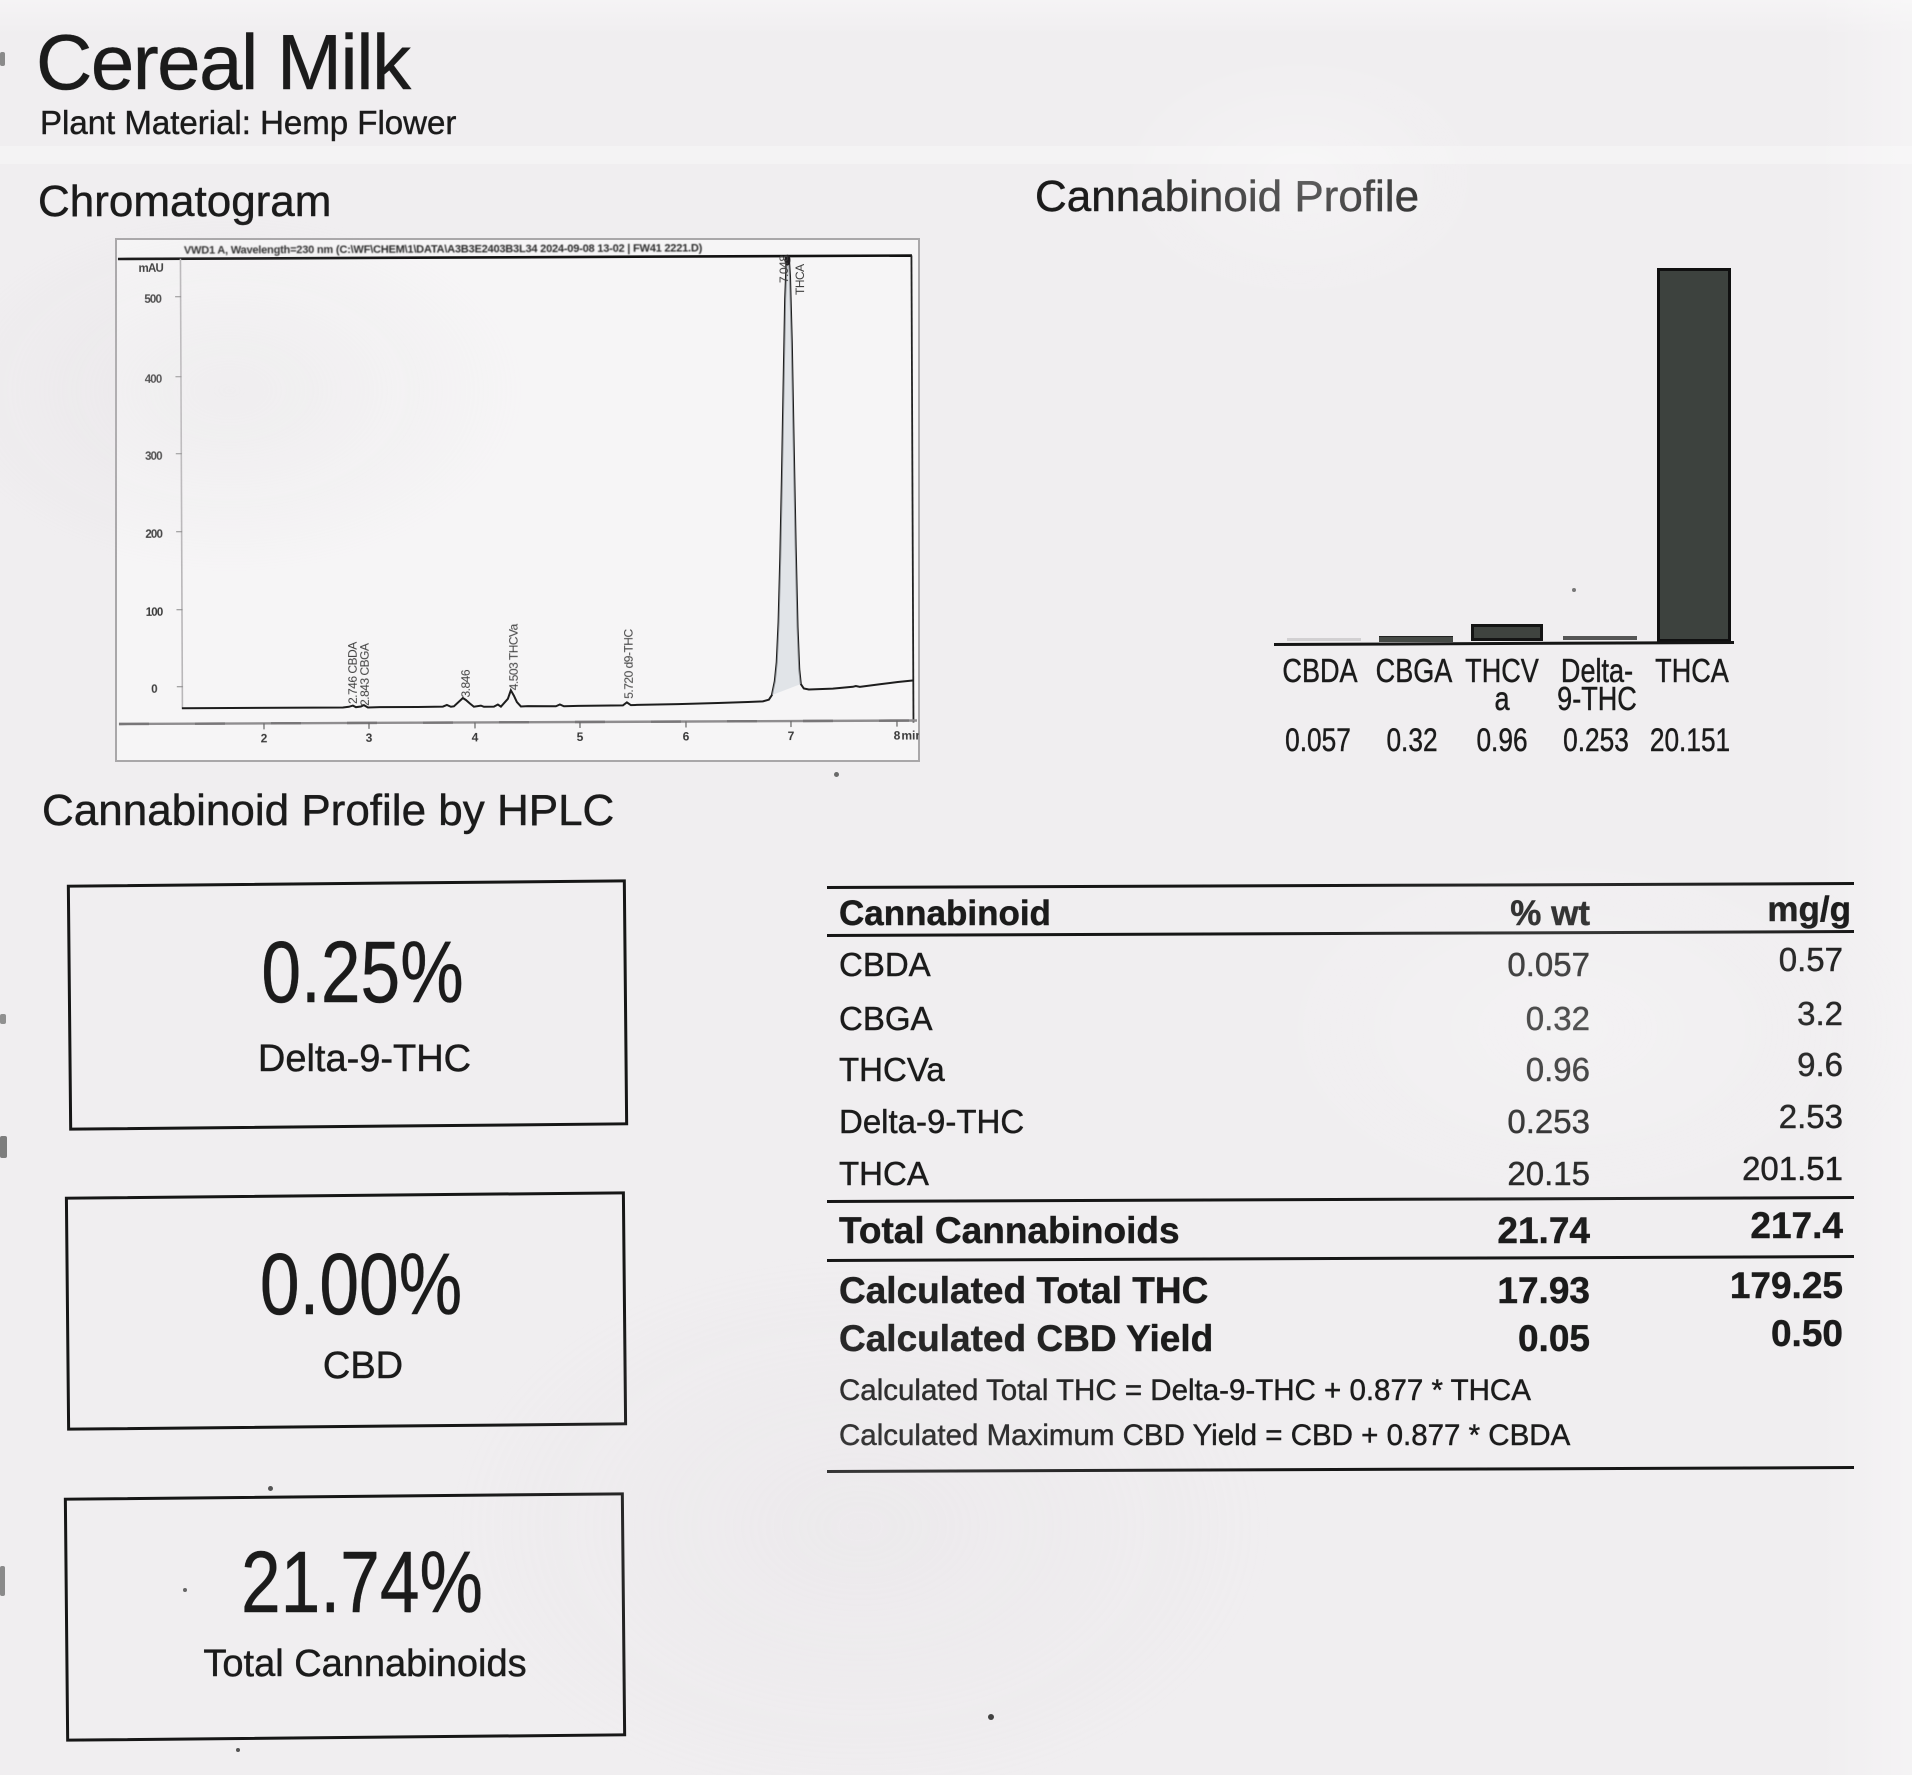 Image resolution: width=1912 pixels, height=1775 pixels. I want to click on svg-text: 7, so click(791, 736).